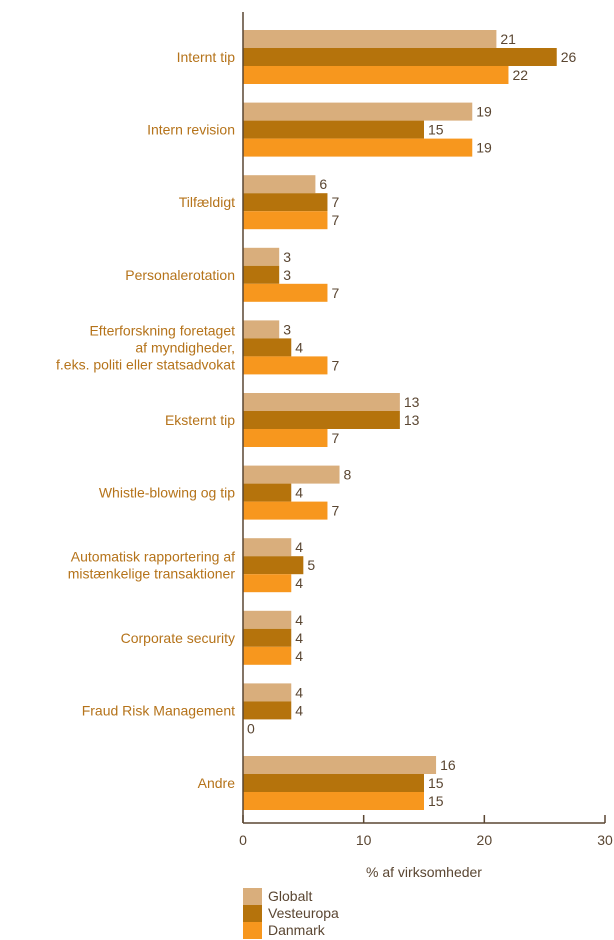  I want to click on x-tick-label-0: 0, so click(243, 840).